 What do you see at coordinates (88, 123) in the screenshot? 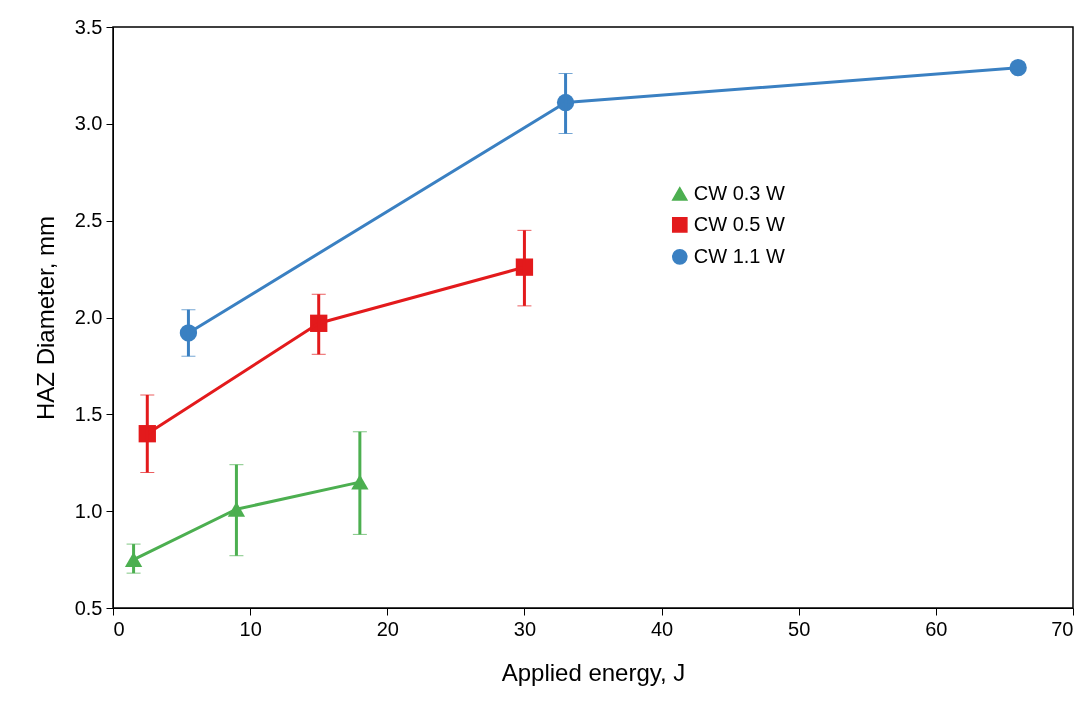
I see `y-tick-label: 3.0` at bounding box center [88, 123].